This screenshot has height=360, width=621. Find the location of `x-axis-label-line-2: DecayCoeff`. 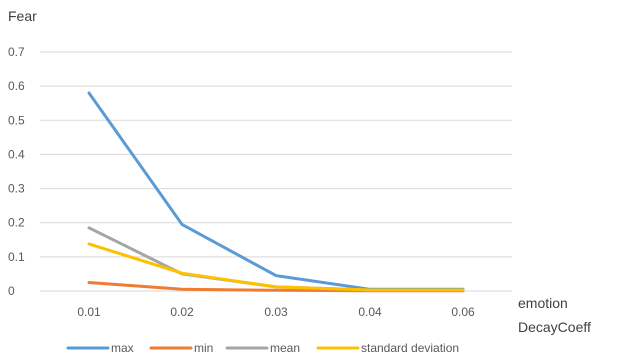

x-axis-label-line-2: DecayCoeff is located at coordinates (554, 327).